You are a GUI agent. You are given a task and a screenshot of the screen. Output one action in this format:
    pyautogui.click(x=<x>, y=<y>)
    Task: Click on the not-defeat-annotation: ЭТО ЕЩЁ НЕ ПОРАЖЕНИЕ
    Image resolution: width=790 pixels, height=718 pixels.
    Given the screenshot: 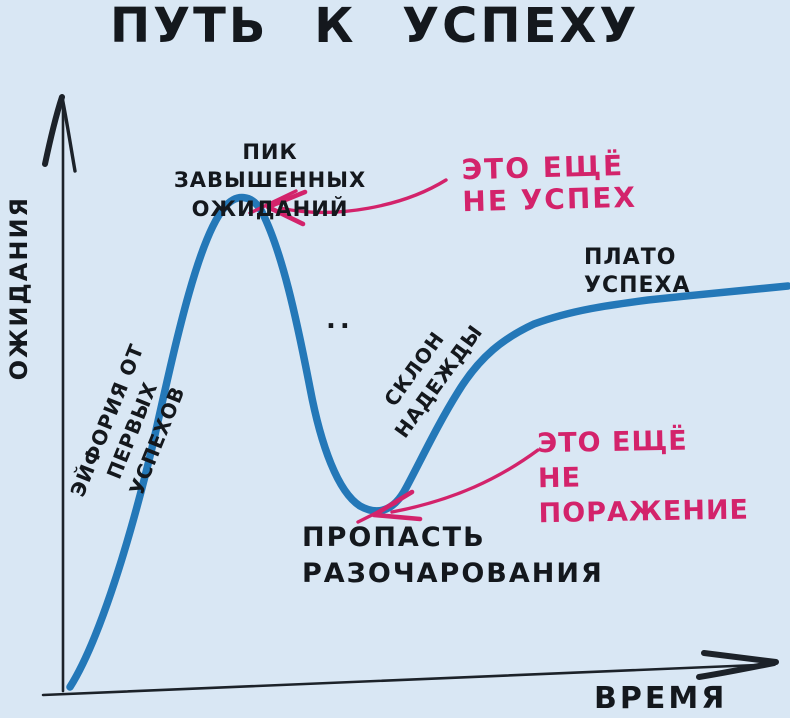 What is the action you would take?
    pyautogui.click(x=643, y=477)
    